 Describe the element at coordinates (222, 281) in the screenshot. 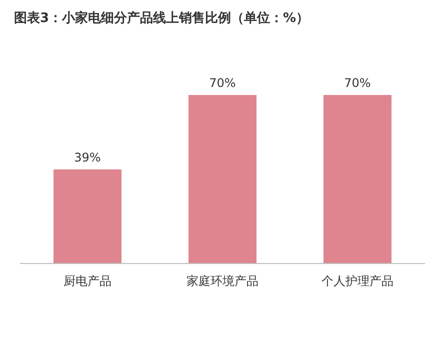

I see `x-tick-label: 家庭环境产品` at that location.